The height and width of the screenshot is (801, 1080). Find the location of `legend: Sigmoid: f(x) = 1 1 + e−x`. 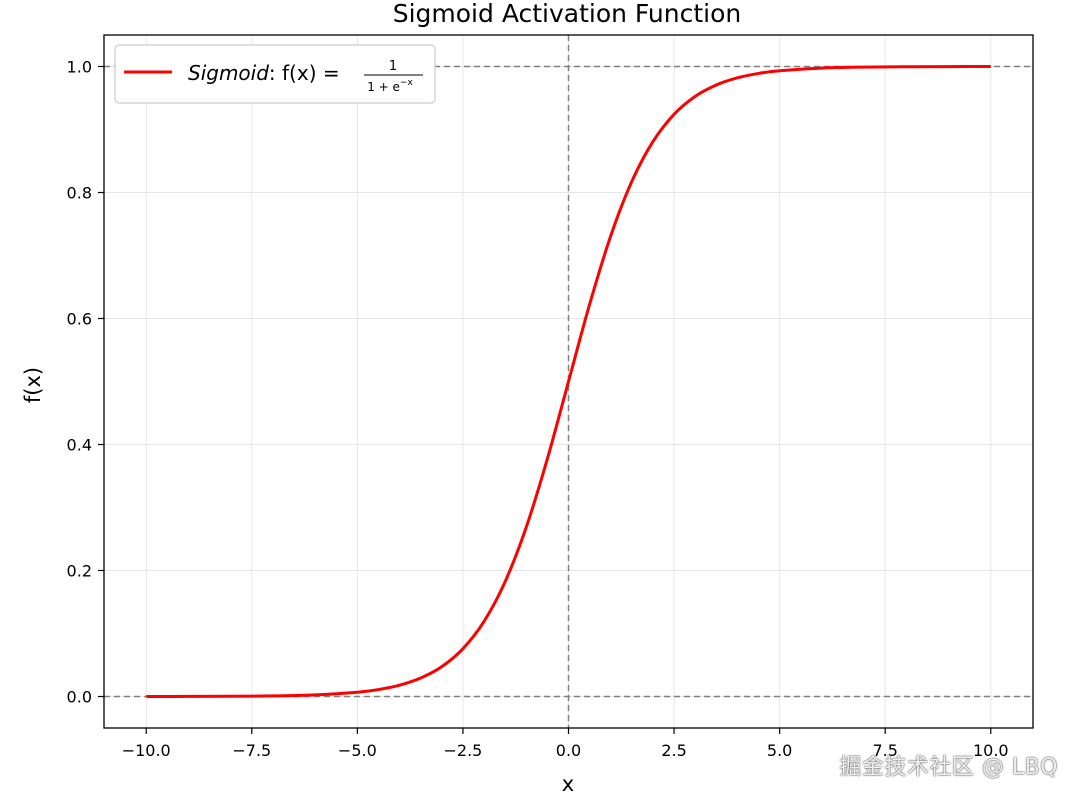

legend: Sigmoid: f(x) = 1 1 + e−x is located at coordinates (275, 74).